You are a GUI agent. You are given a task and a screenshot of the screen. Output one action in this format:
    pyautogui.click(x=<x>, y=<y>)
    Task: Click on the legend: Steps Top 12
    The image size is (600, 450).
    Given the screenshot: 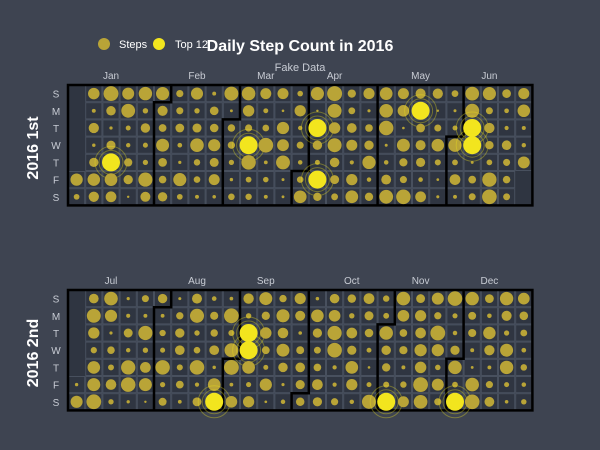 What is the action you would take?
    pyautogui.click(x=153, y=44)
    